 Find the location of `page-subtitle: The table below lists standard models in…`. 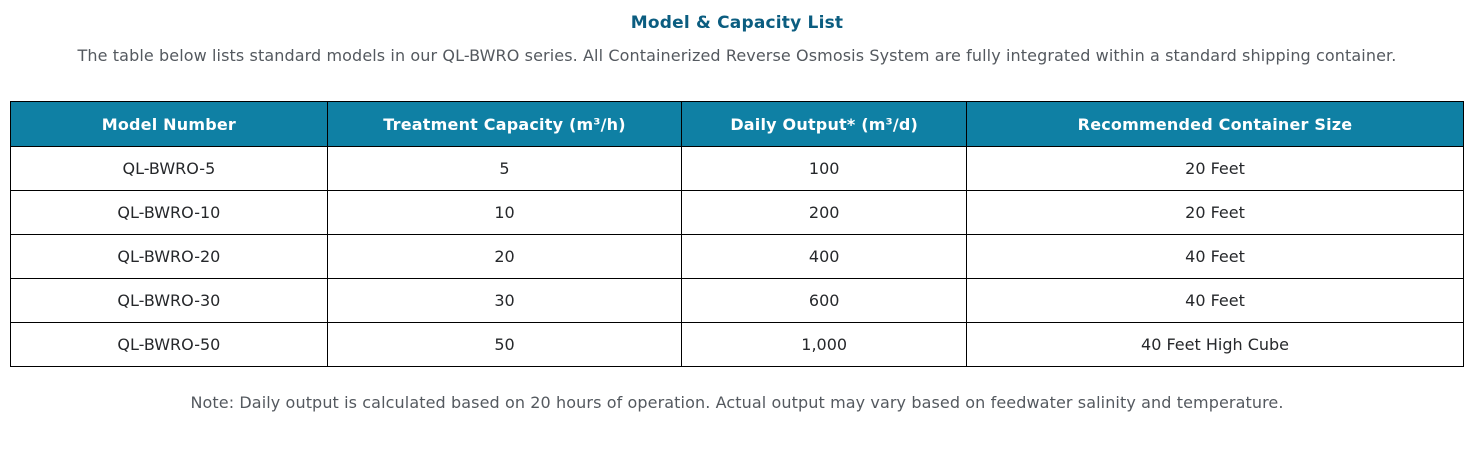

page-subtitle: The table below lists standard models in… is located at coordinates (737, 55).